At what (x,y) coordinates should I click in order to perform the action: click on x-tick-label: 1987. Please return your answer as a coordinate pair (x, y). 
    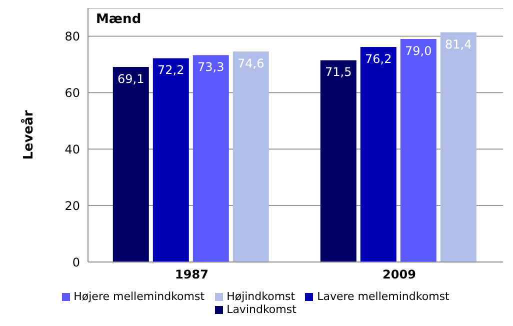
    Looking at the image, I should click on (191, 275).